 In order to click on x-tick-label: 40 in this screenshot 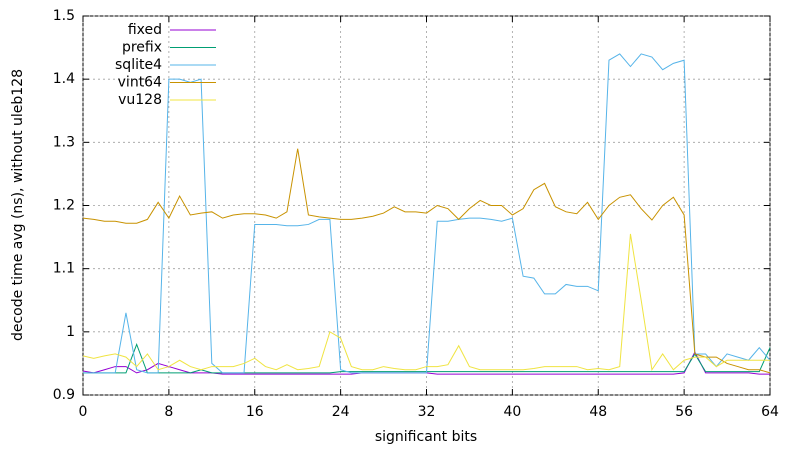, I will do `click(512, 412)`.